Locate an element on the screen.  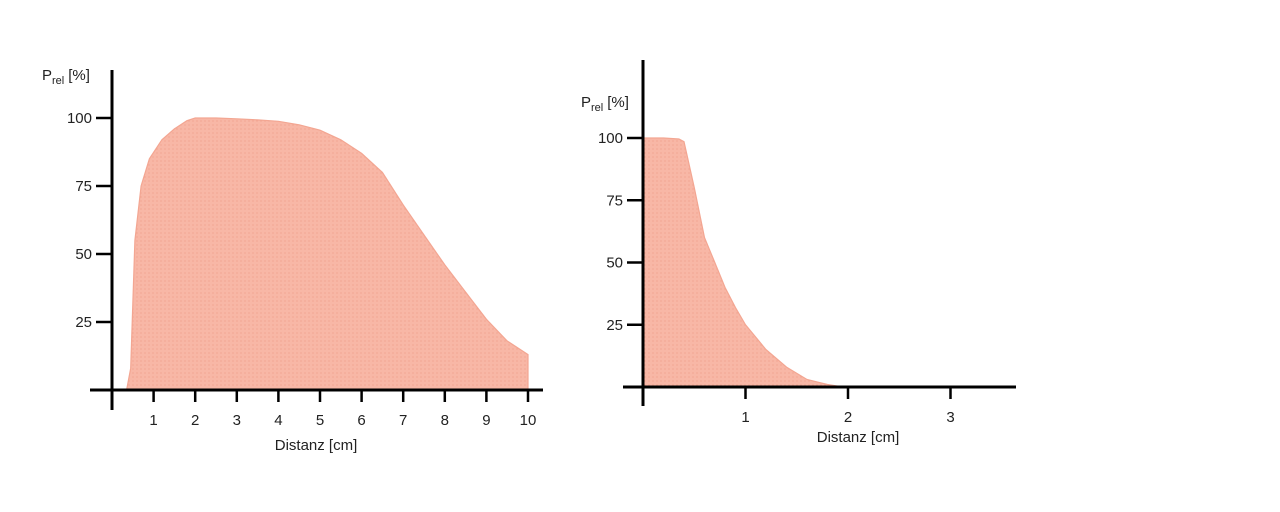
area-series-right is located at coordinates (742, 262).